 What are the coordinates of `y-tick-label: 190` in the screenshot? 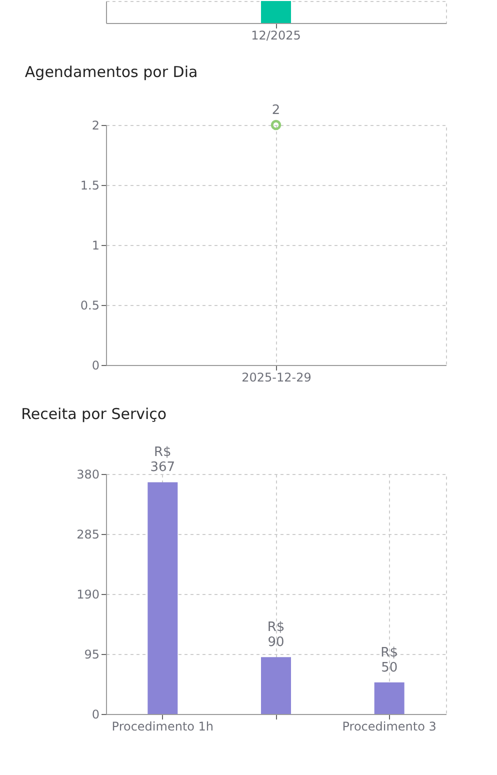 It's located at (88, 595).